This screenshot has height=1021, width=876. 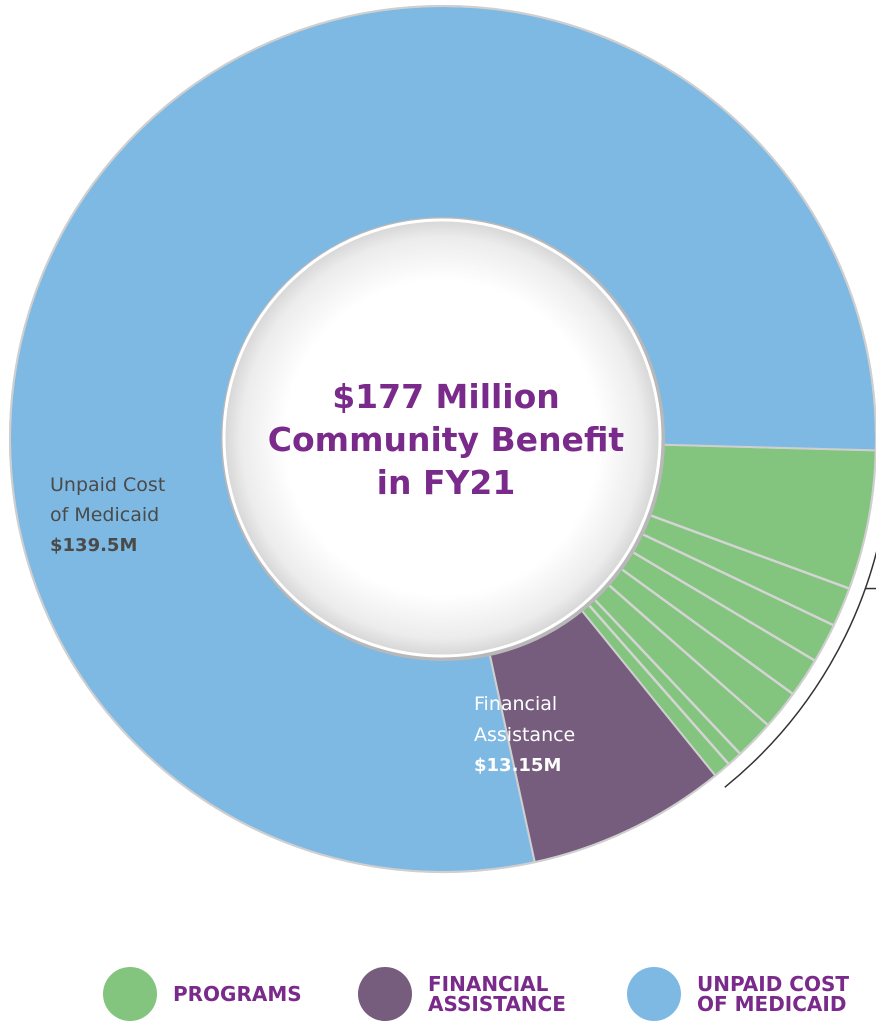 I want to click on legend-label-financial-assistance: FINANCIAL ASSISTANCE, so click(x=497, y=994).